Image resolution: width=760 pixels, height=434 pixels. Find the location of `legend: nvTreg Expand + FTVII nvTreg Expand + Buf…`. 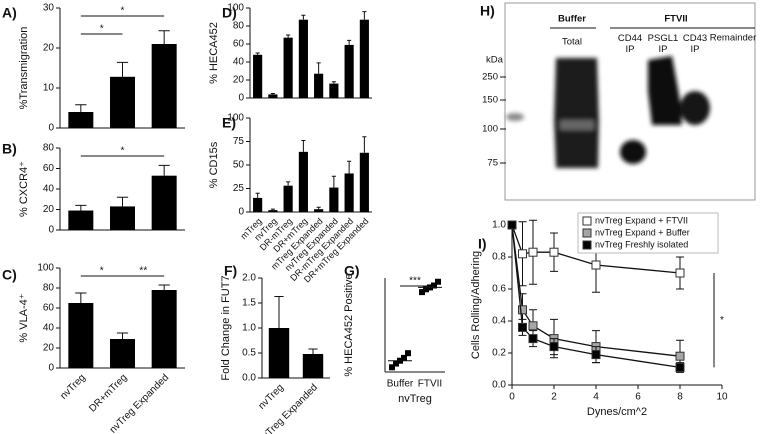

legend: nvTreg Expand + FTVII nvTreg Expand + Buf… is located at coordinates (648, 233).